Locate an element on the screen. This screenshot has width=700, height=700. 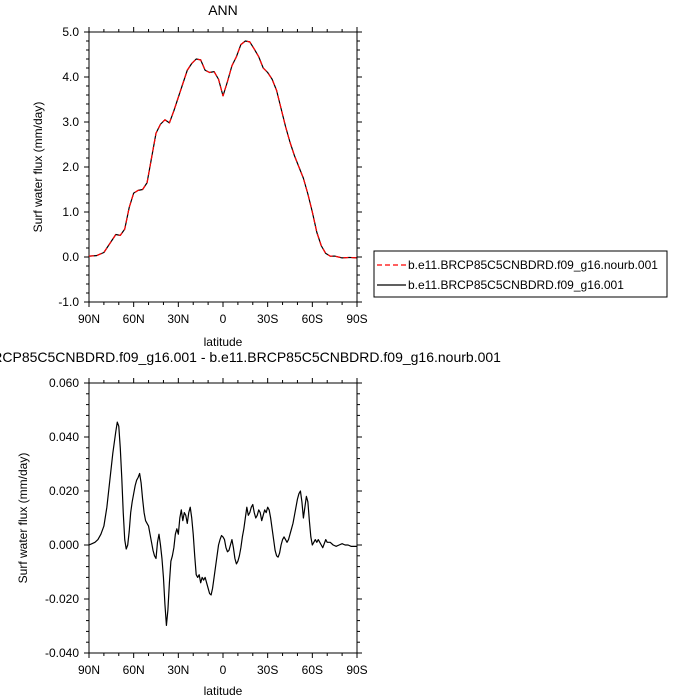
legend-label-control: b.e11.BRCP85C5CNBDRD.f09_g16.001 is located at coordinates (516, 285).